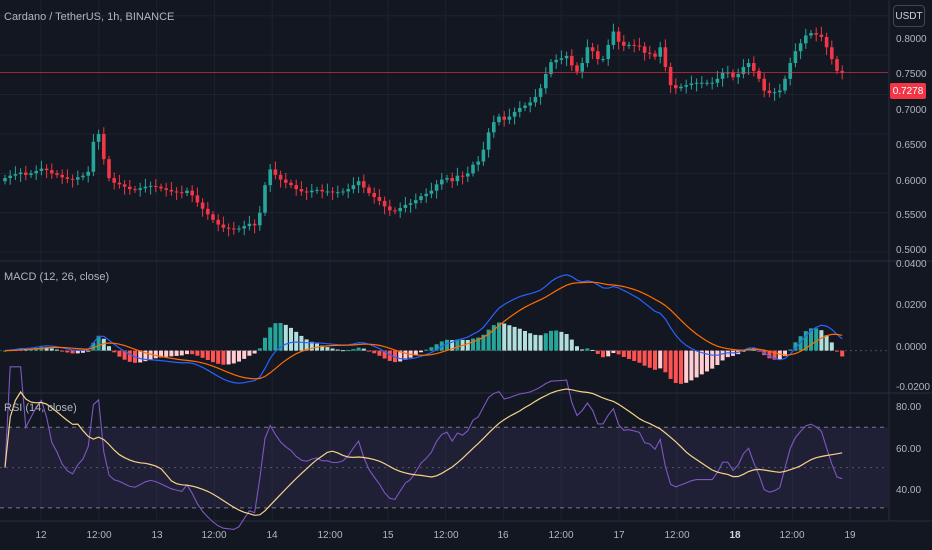 The image size is (932, 550). I want to click on currency-button: USDT, so click(909, 16).